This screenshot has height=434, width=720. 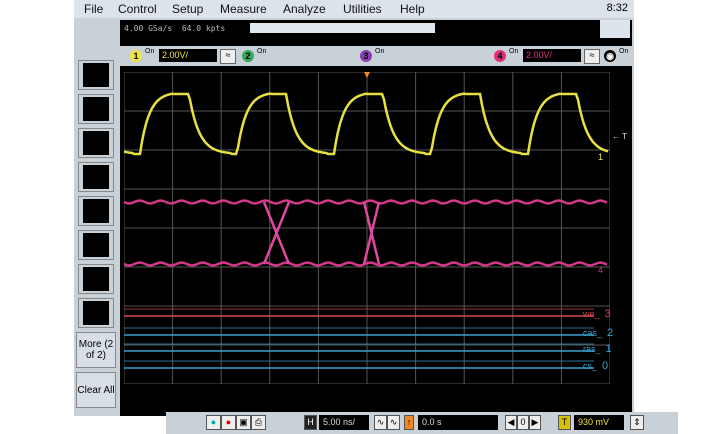 What do you see at coordinates (523, 422) in the screenshot?
I see `zero-button: 0` at bounding box center [523, 422].